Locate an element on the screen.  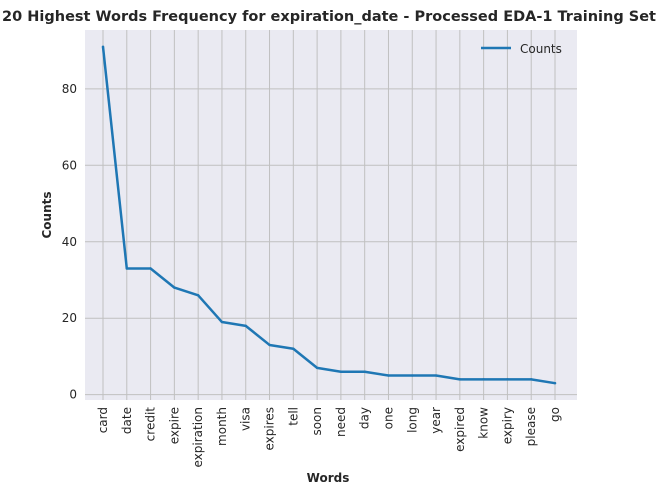
x-tick-label: credit is located at coordinates (151, 424).